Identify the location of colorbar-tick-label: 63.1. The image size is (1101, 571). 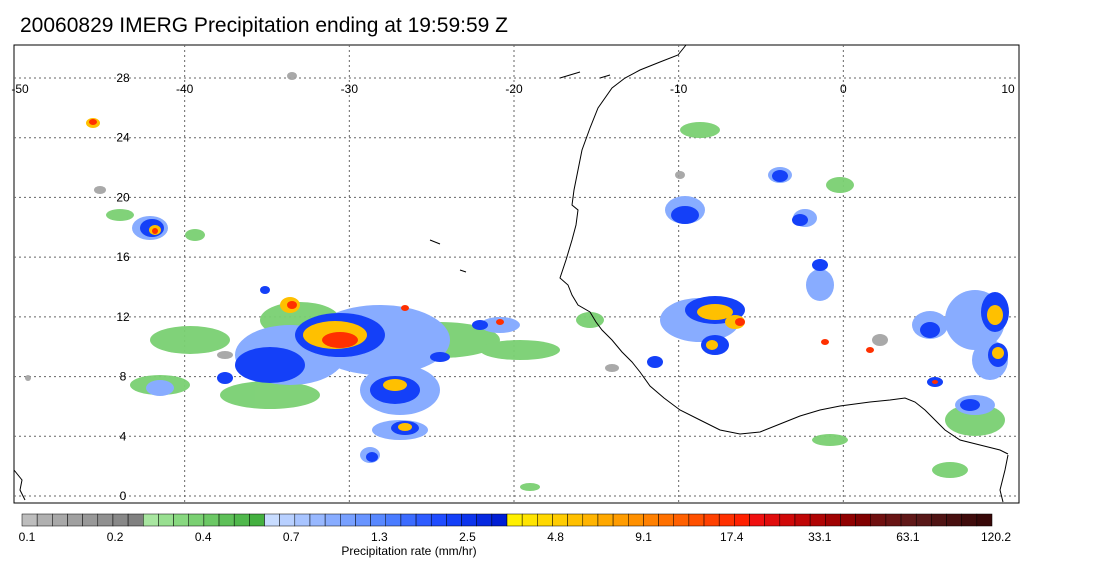
(908, 537).